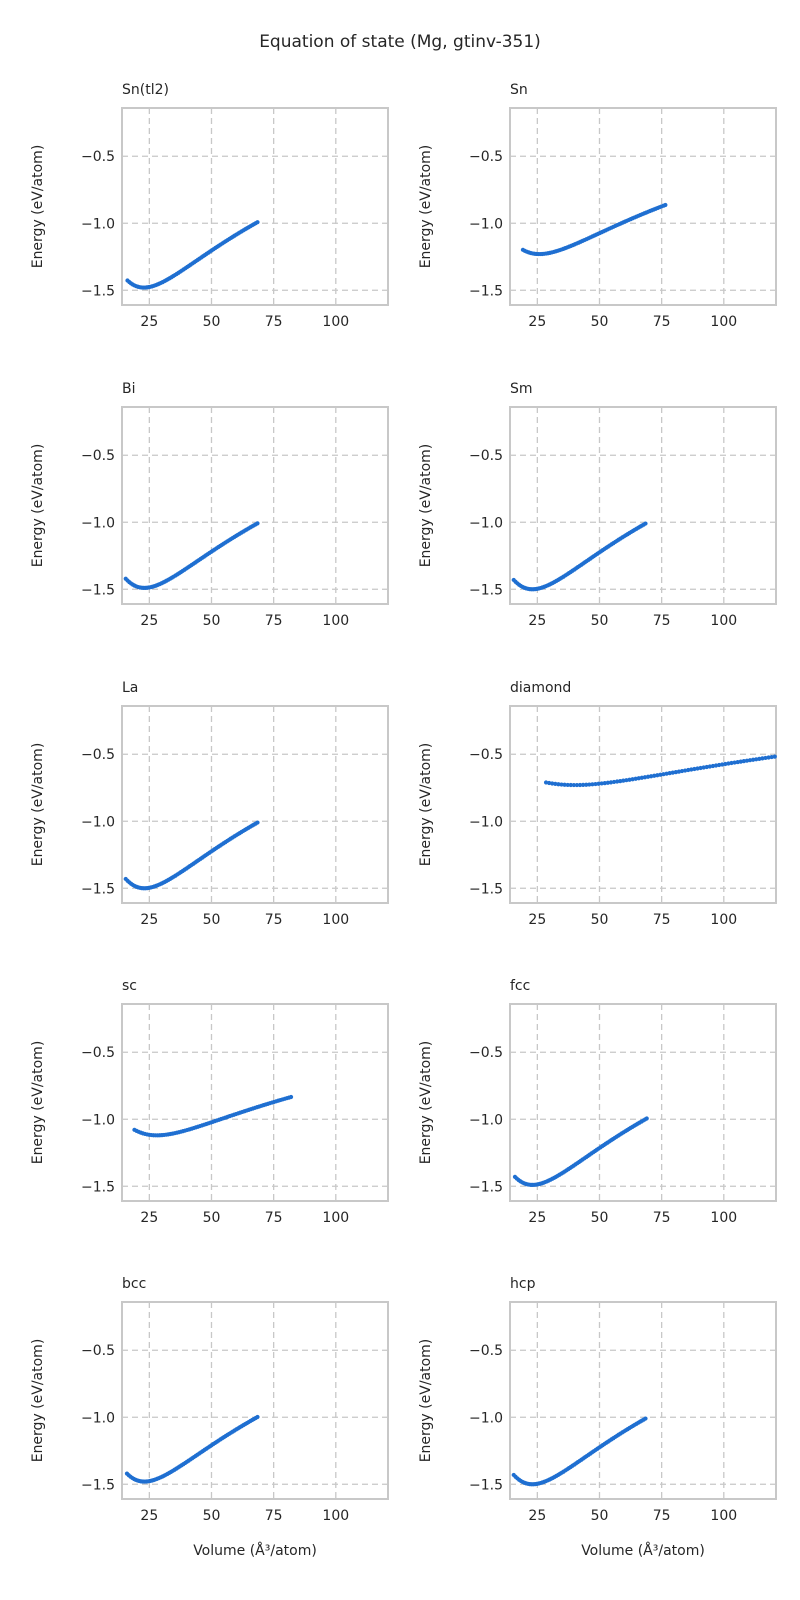 This screenshot has width=800, height=1600. What do you see at coordinates (129, 389) in the screenshot?
I see `panel-title: Bi` at bounding box center [129, 389].